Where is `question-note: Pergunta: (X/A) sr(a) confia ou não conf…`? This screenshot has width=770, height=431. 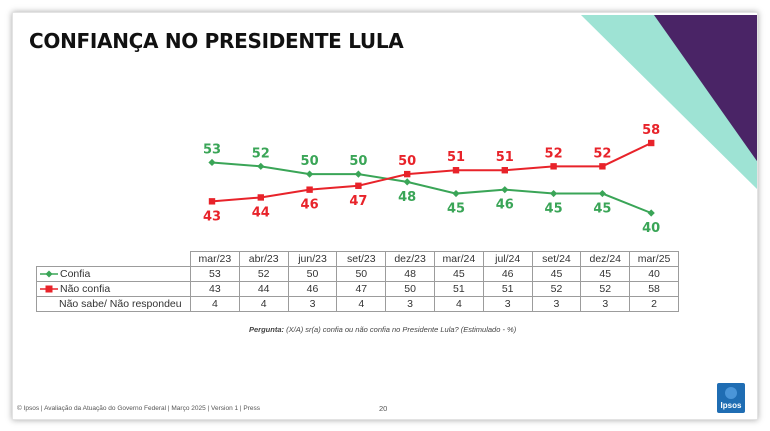 question-note: Pergunta: (X/A) sr(a) confia ou não conf… is located at coordinates (382, 329).